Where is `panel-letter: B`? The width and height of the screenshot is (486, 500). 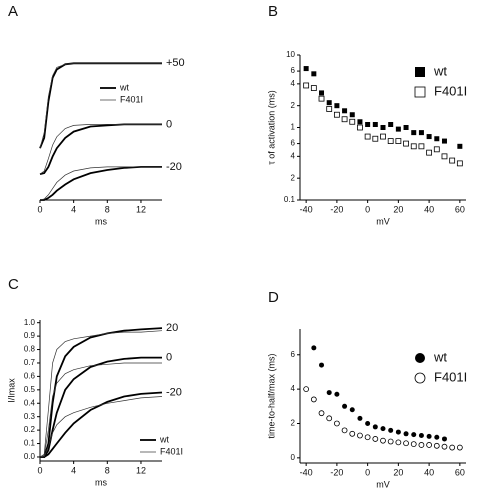
panel-letter: B is located at coordinates (273, 11).